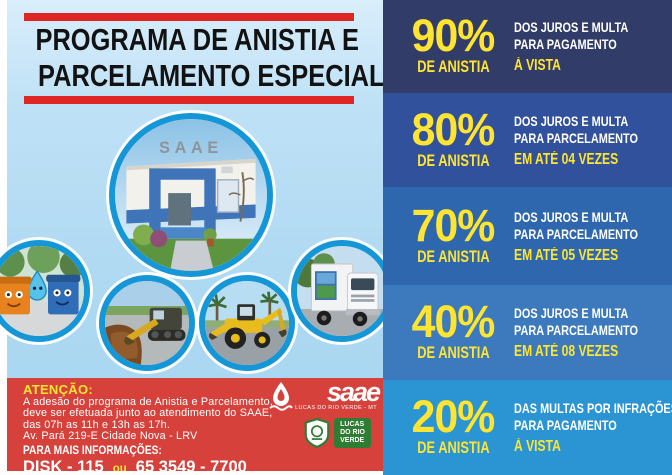 The width and height of the screenshot is (672, 475). What do you see at coordinates (97, 424) in the screenshot?
I see `attention-line: das 07h as 11h e 13h as 17h.` at bounding box center [97, 424].